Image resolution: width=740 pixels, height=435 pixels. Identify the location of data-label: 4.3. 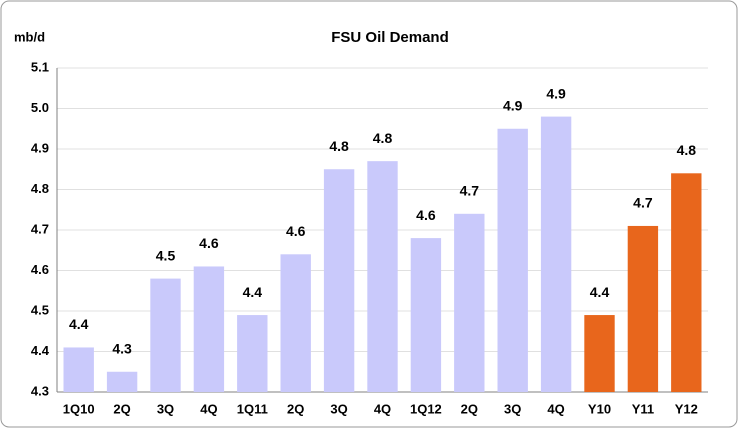
(122, 348).